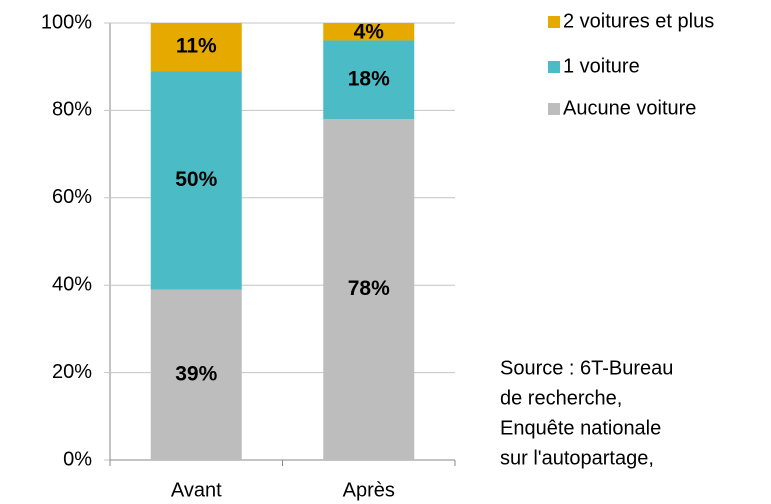 This screenshot has height=504, width=771. What do you see at coordinates (77, 459) in the screenshot?
I see `y-tick-label: 0%` at bounding box center [77, 459].